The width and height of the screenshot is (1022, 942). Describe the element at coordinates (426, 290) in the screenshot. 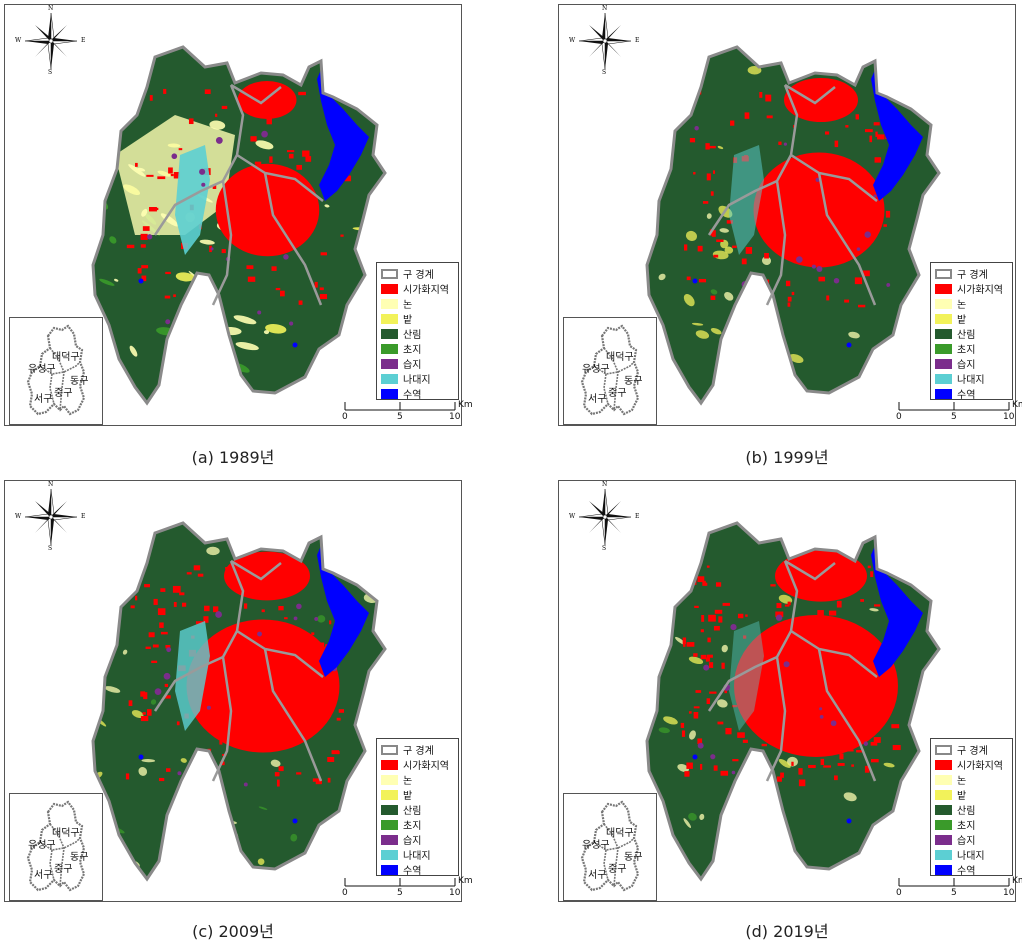

I see `legend-label: 시가화지역` at that location.